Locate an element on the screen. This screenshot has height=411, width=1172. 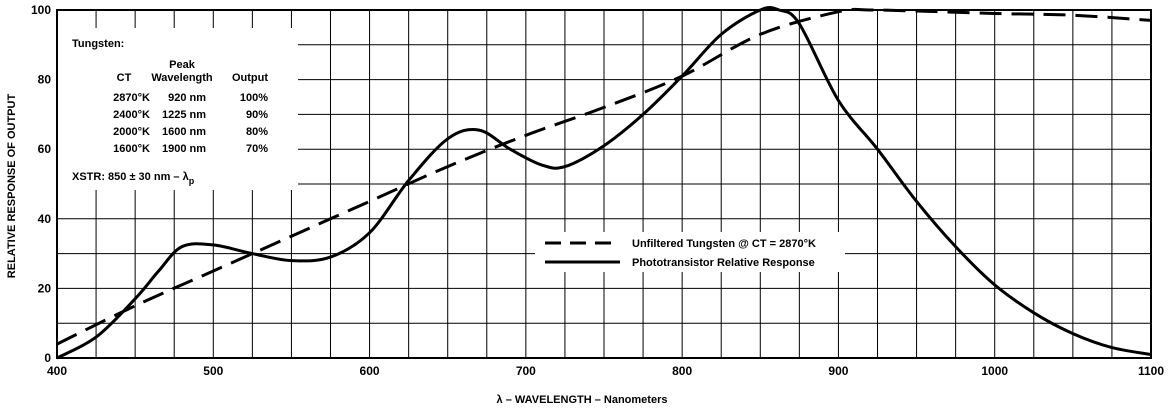
y-tick-label: 60 is located at coordinates (45, 149).